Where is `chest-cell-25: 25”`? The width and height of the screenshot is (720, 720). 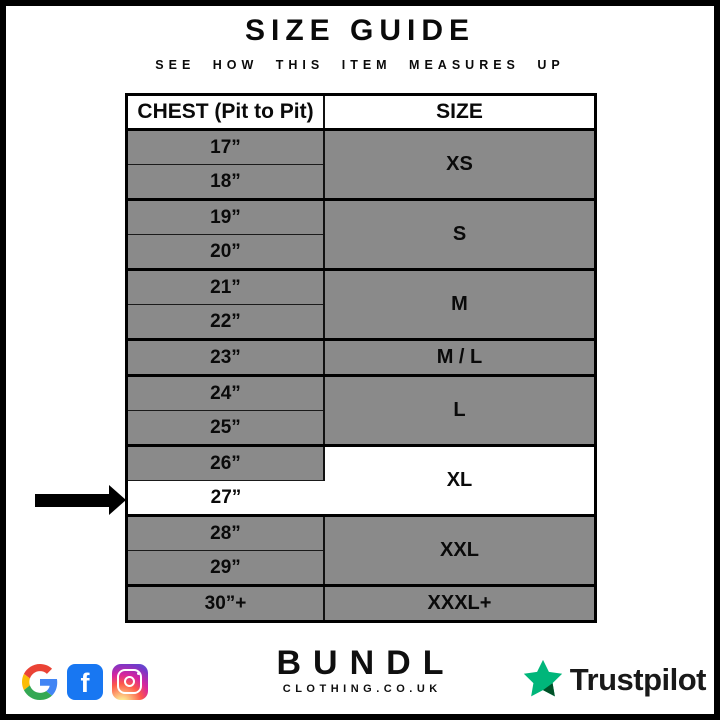
chest-cell-25: 25” is located at coordinates (225, 428).